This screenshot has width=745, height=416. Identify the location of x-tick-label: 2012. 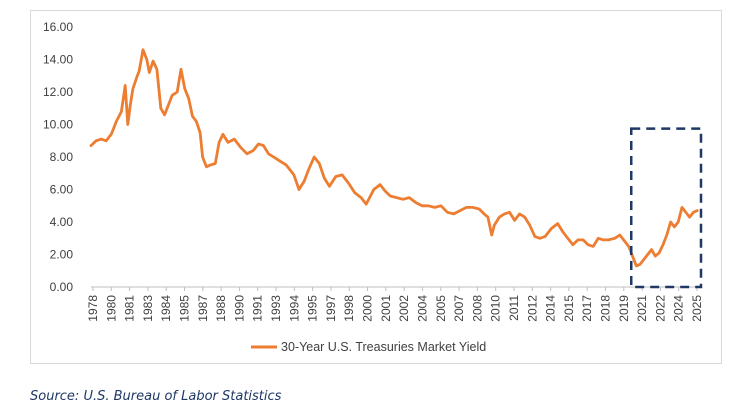
(532, 308).